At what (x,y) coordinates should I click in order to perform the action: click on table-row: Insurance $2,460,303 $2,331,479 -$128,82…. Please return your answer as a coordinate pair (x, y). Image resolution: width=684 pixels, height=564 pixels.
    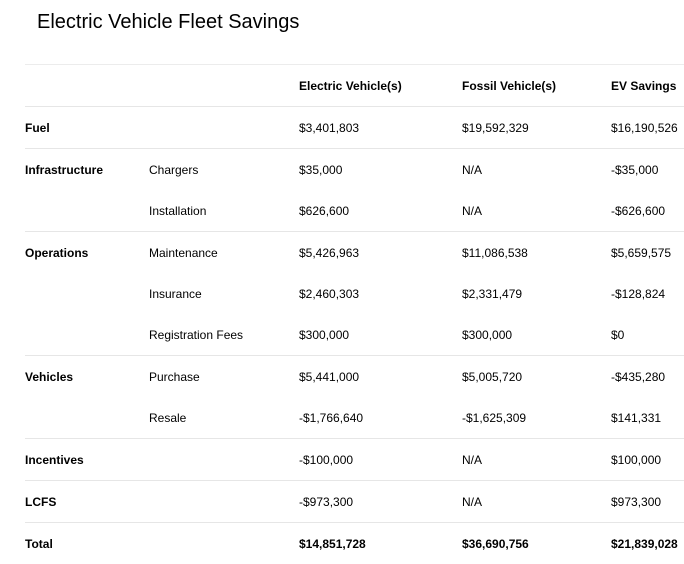
    Looking at the image, I should click on (354, 293).